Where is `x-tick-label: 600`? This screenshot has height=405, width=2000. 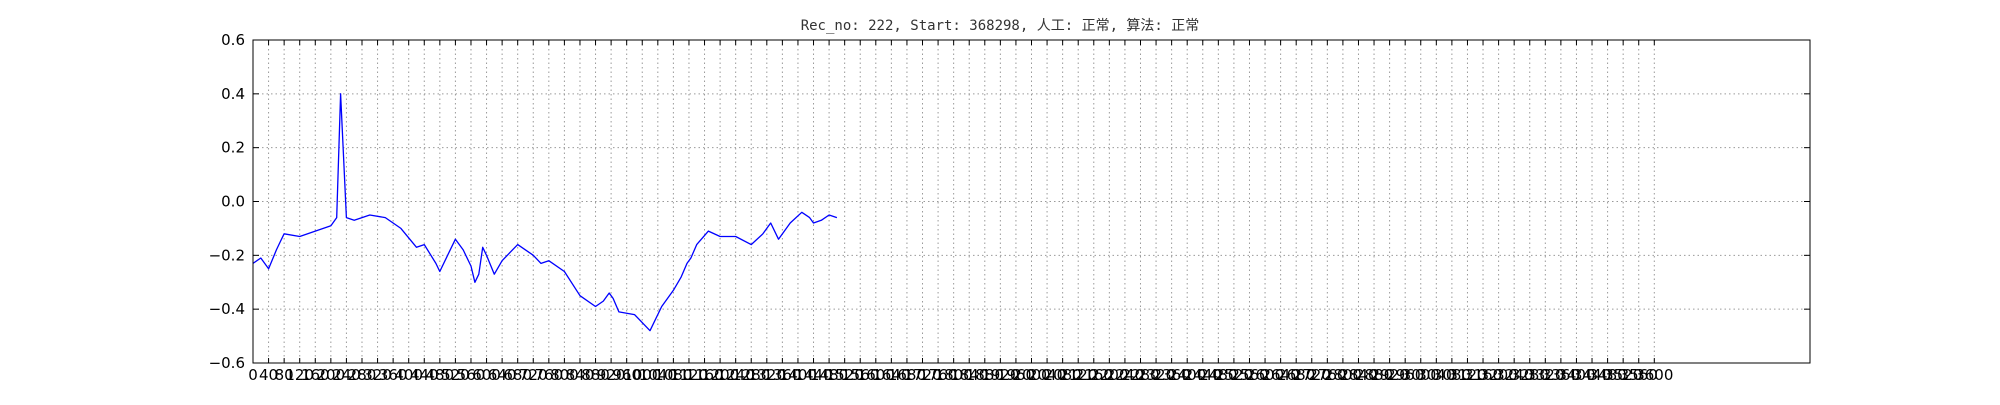
x-tick-label: 600 is located at coordinates (486, 375).